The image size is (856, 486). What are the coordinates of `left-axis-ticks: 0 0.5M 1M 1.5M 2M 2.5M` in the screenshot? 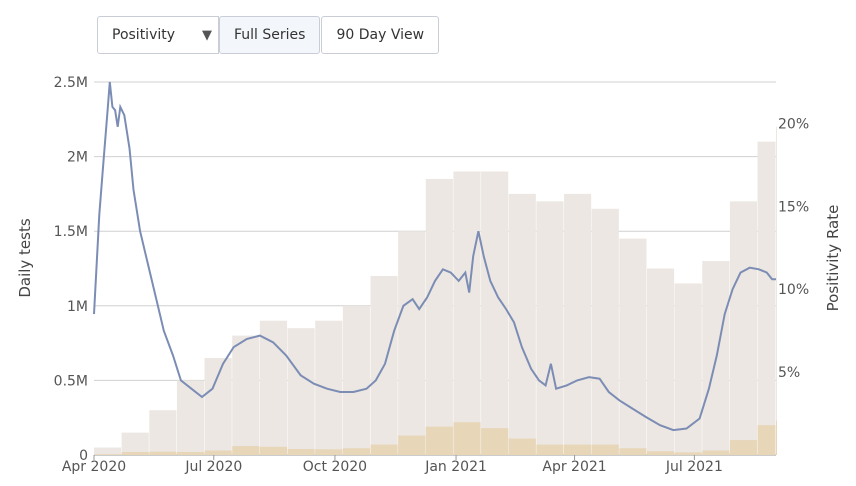 It's located at (71, 269).